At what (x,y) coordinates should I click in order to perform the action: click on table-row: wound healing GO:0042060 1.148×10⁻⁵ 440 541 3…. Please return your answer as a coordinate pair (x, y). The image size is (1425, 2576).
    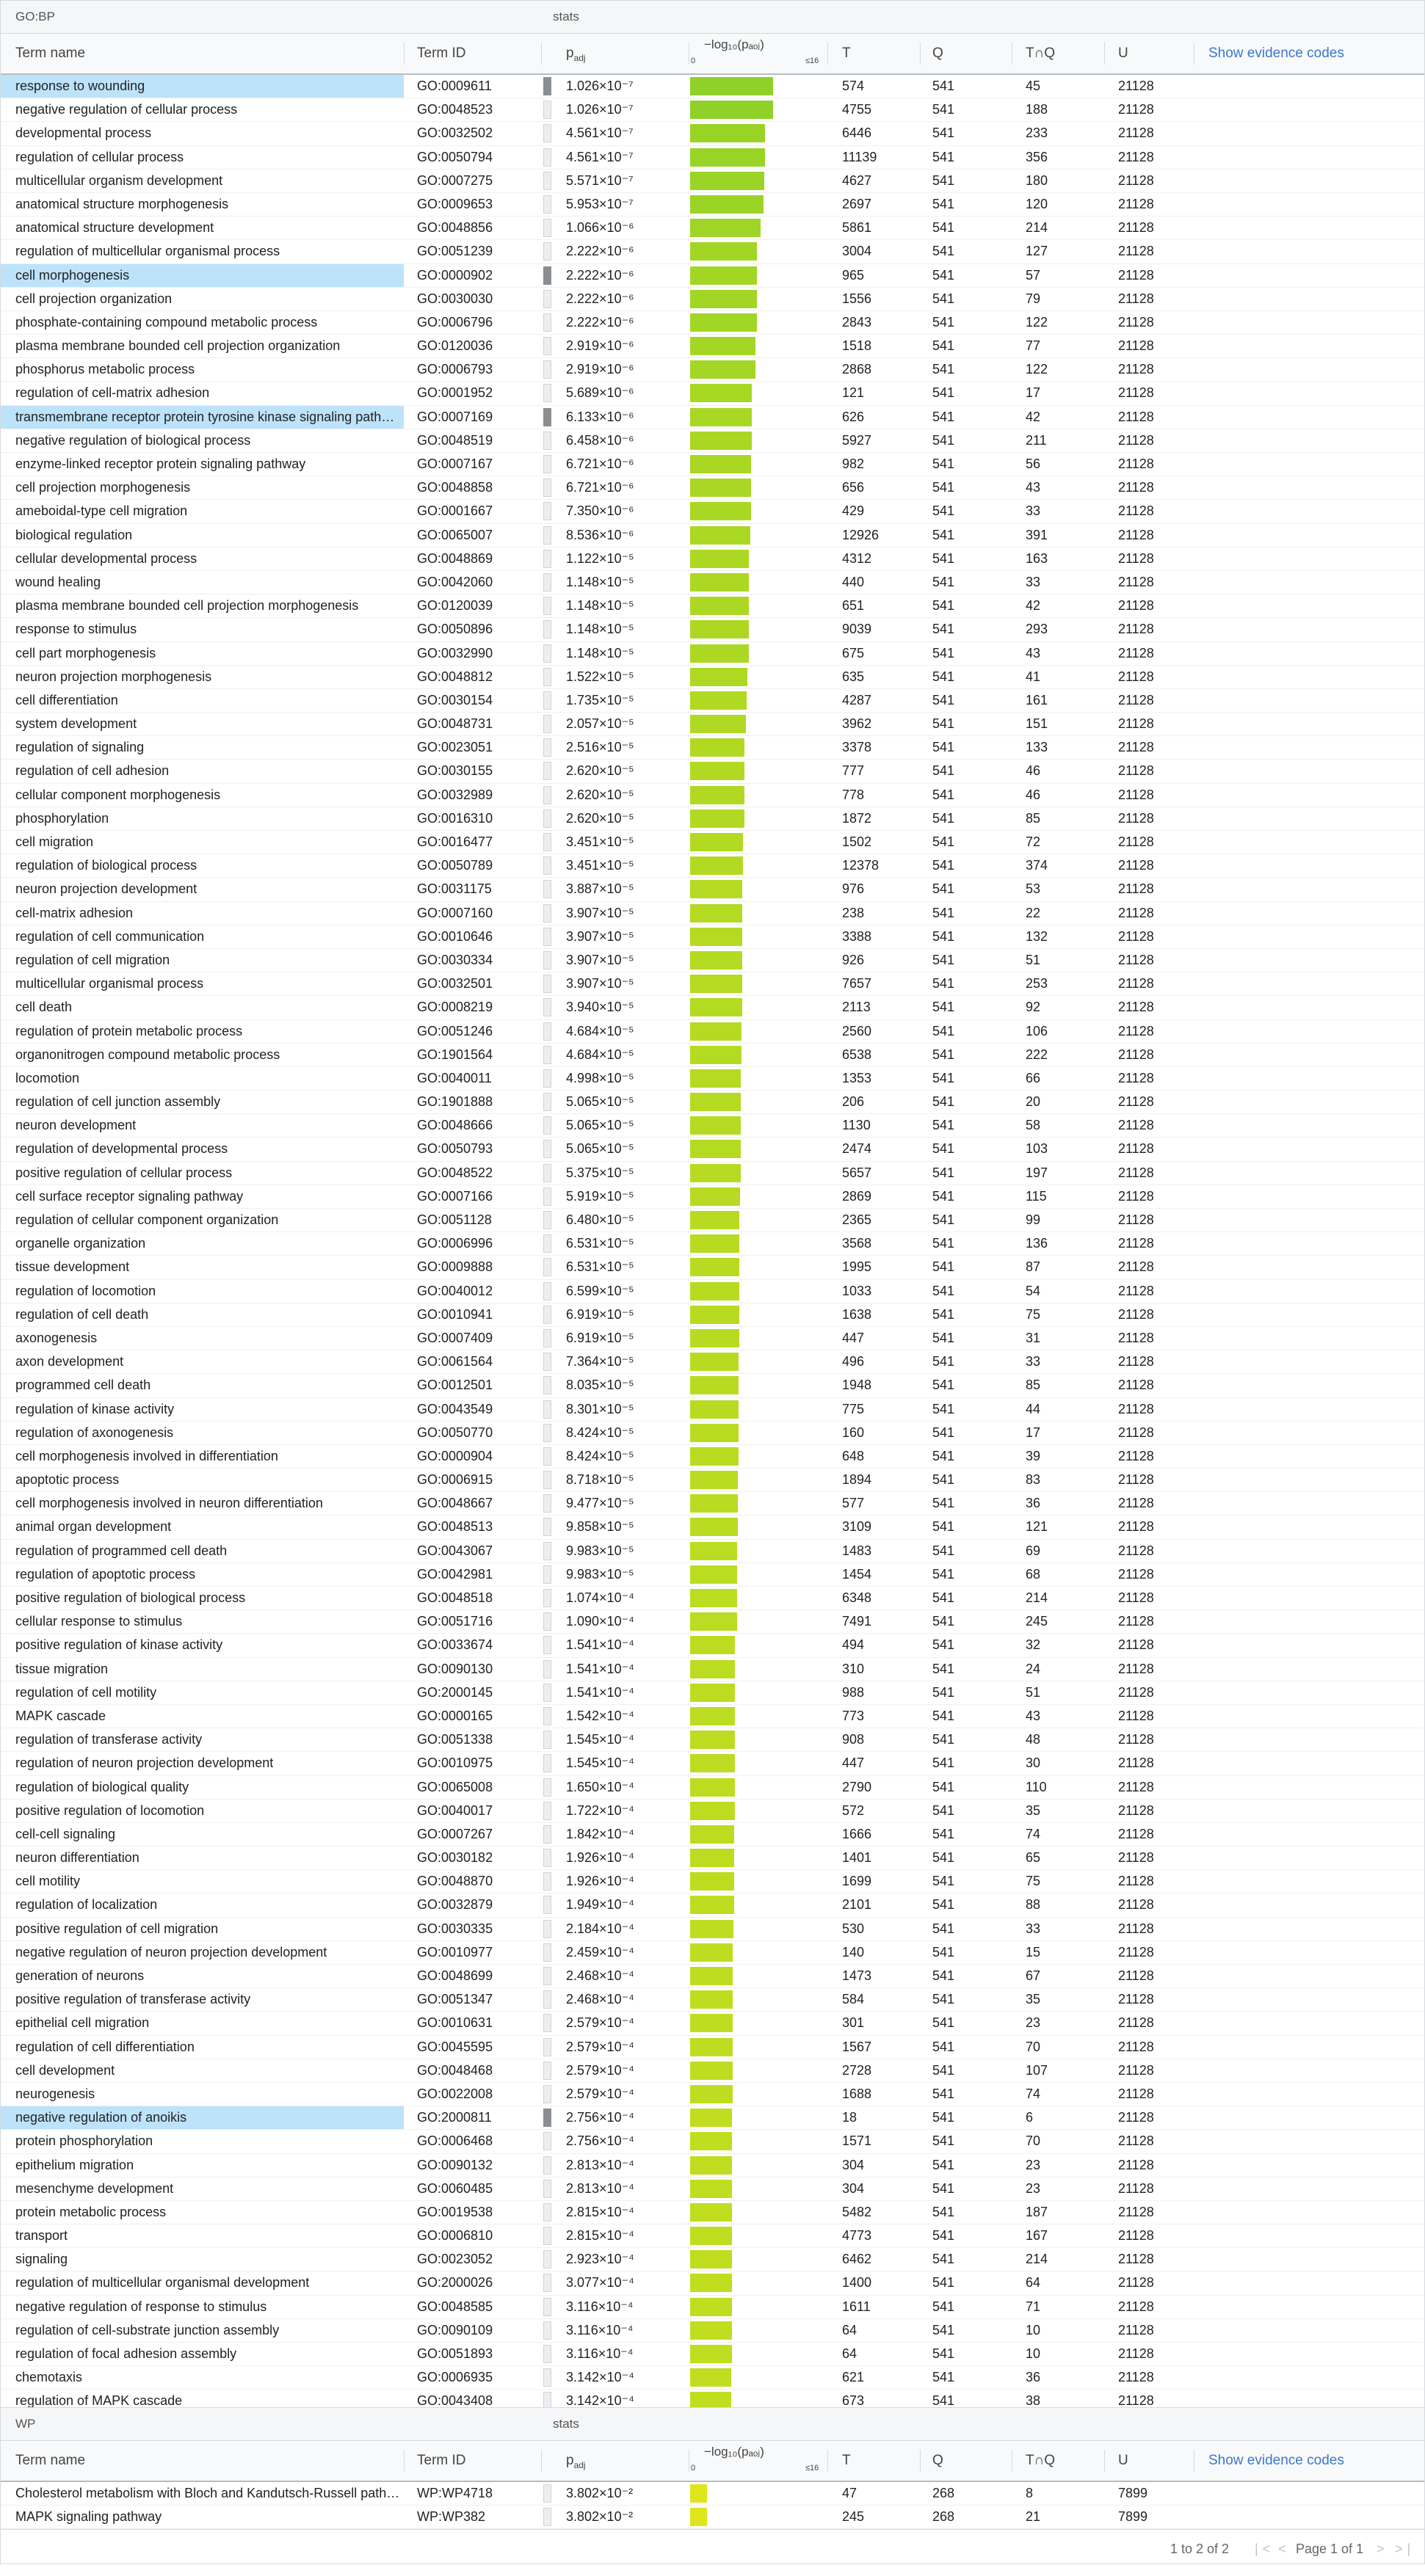
    Looking at the image, I should click on (712, 583).